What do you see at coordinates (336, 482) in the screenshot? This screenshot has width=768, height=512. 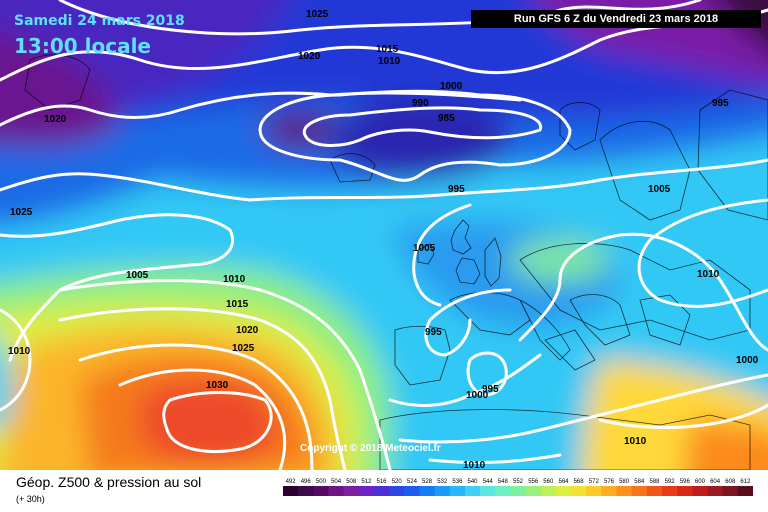 I see `scale-tick-label: 504` at bounding box center [336, 482].